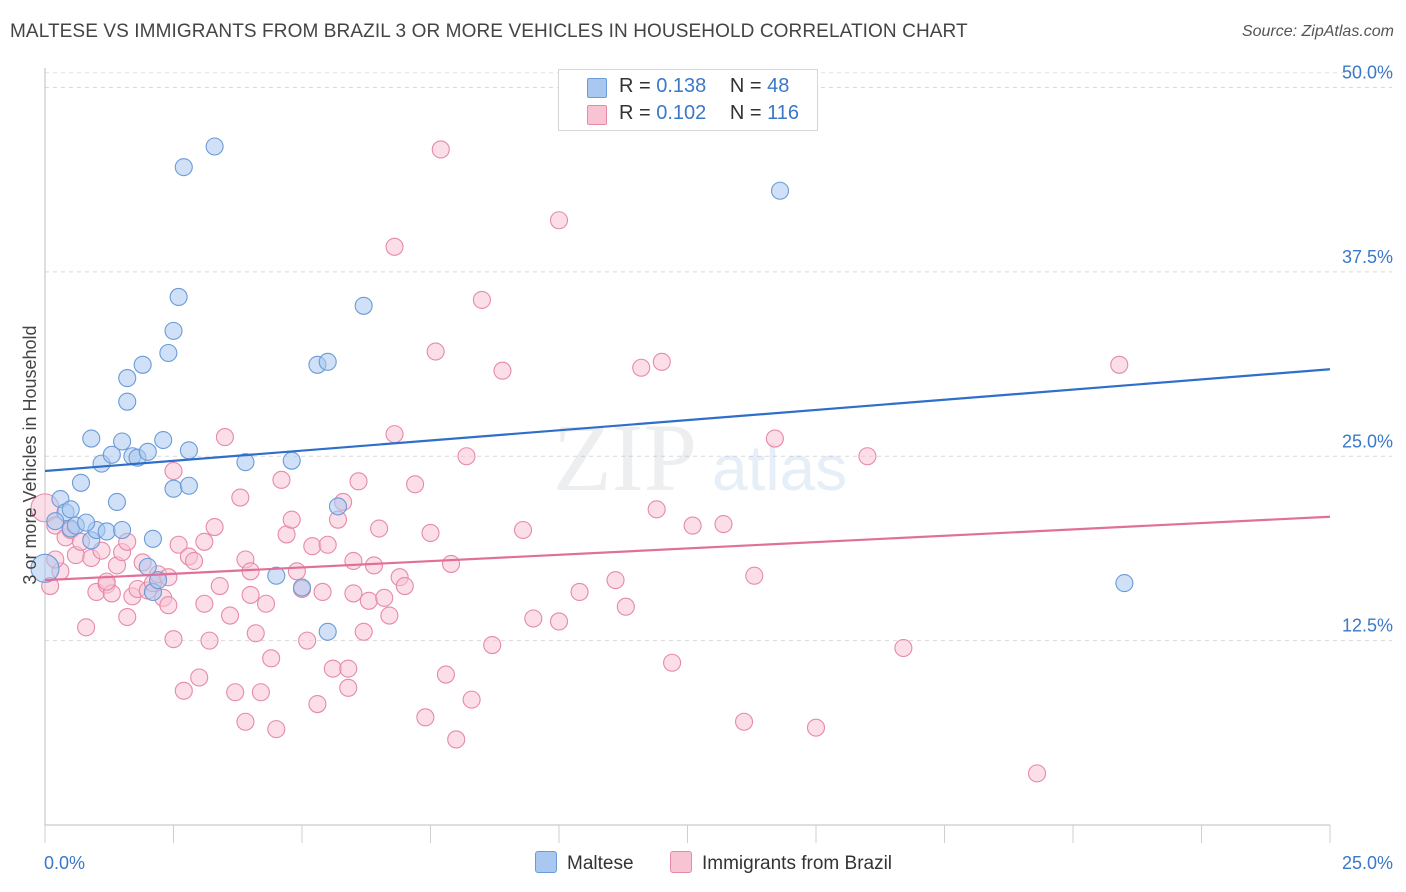  What do you see at coordinates (30, 454) in the screenshot?
I see `y-axis-label: 3 or more Vehicles in Household` at bounding box center [30, 454].